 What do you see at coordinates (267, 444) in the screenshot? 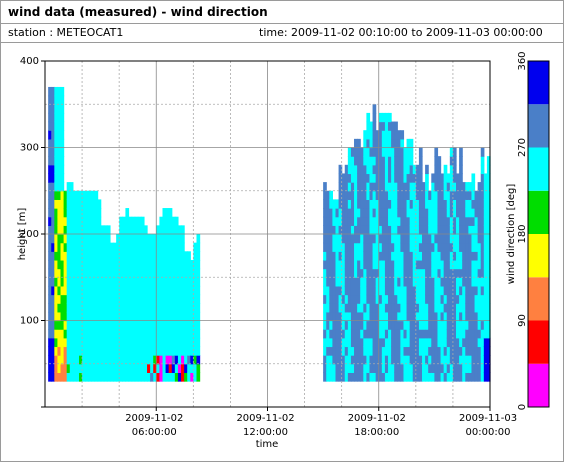
I see `x-axis-label: time` at bounding box center [267, 444].